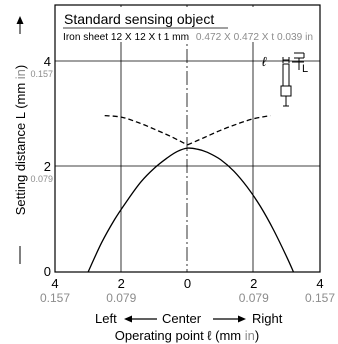 The height and width of the screenshot is (344, 338). I want to click on title-box, so click(186, 24).